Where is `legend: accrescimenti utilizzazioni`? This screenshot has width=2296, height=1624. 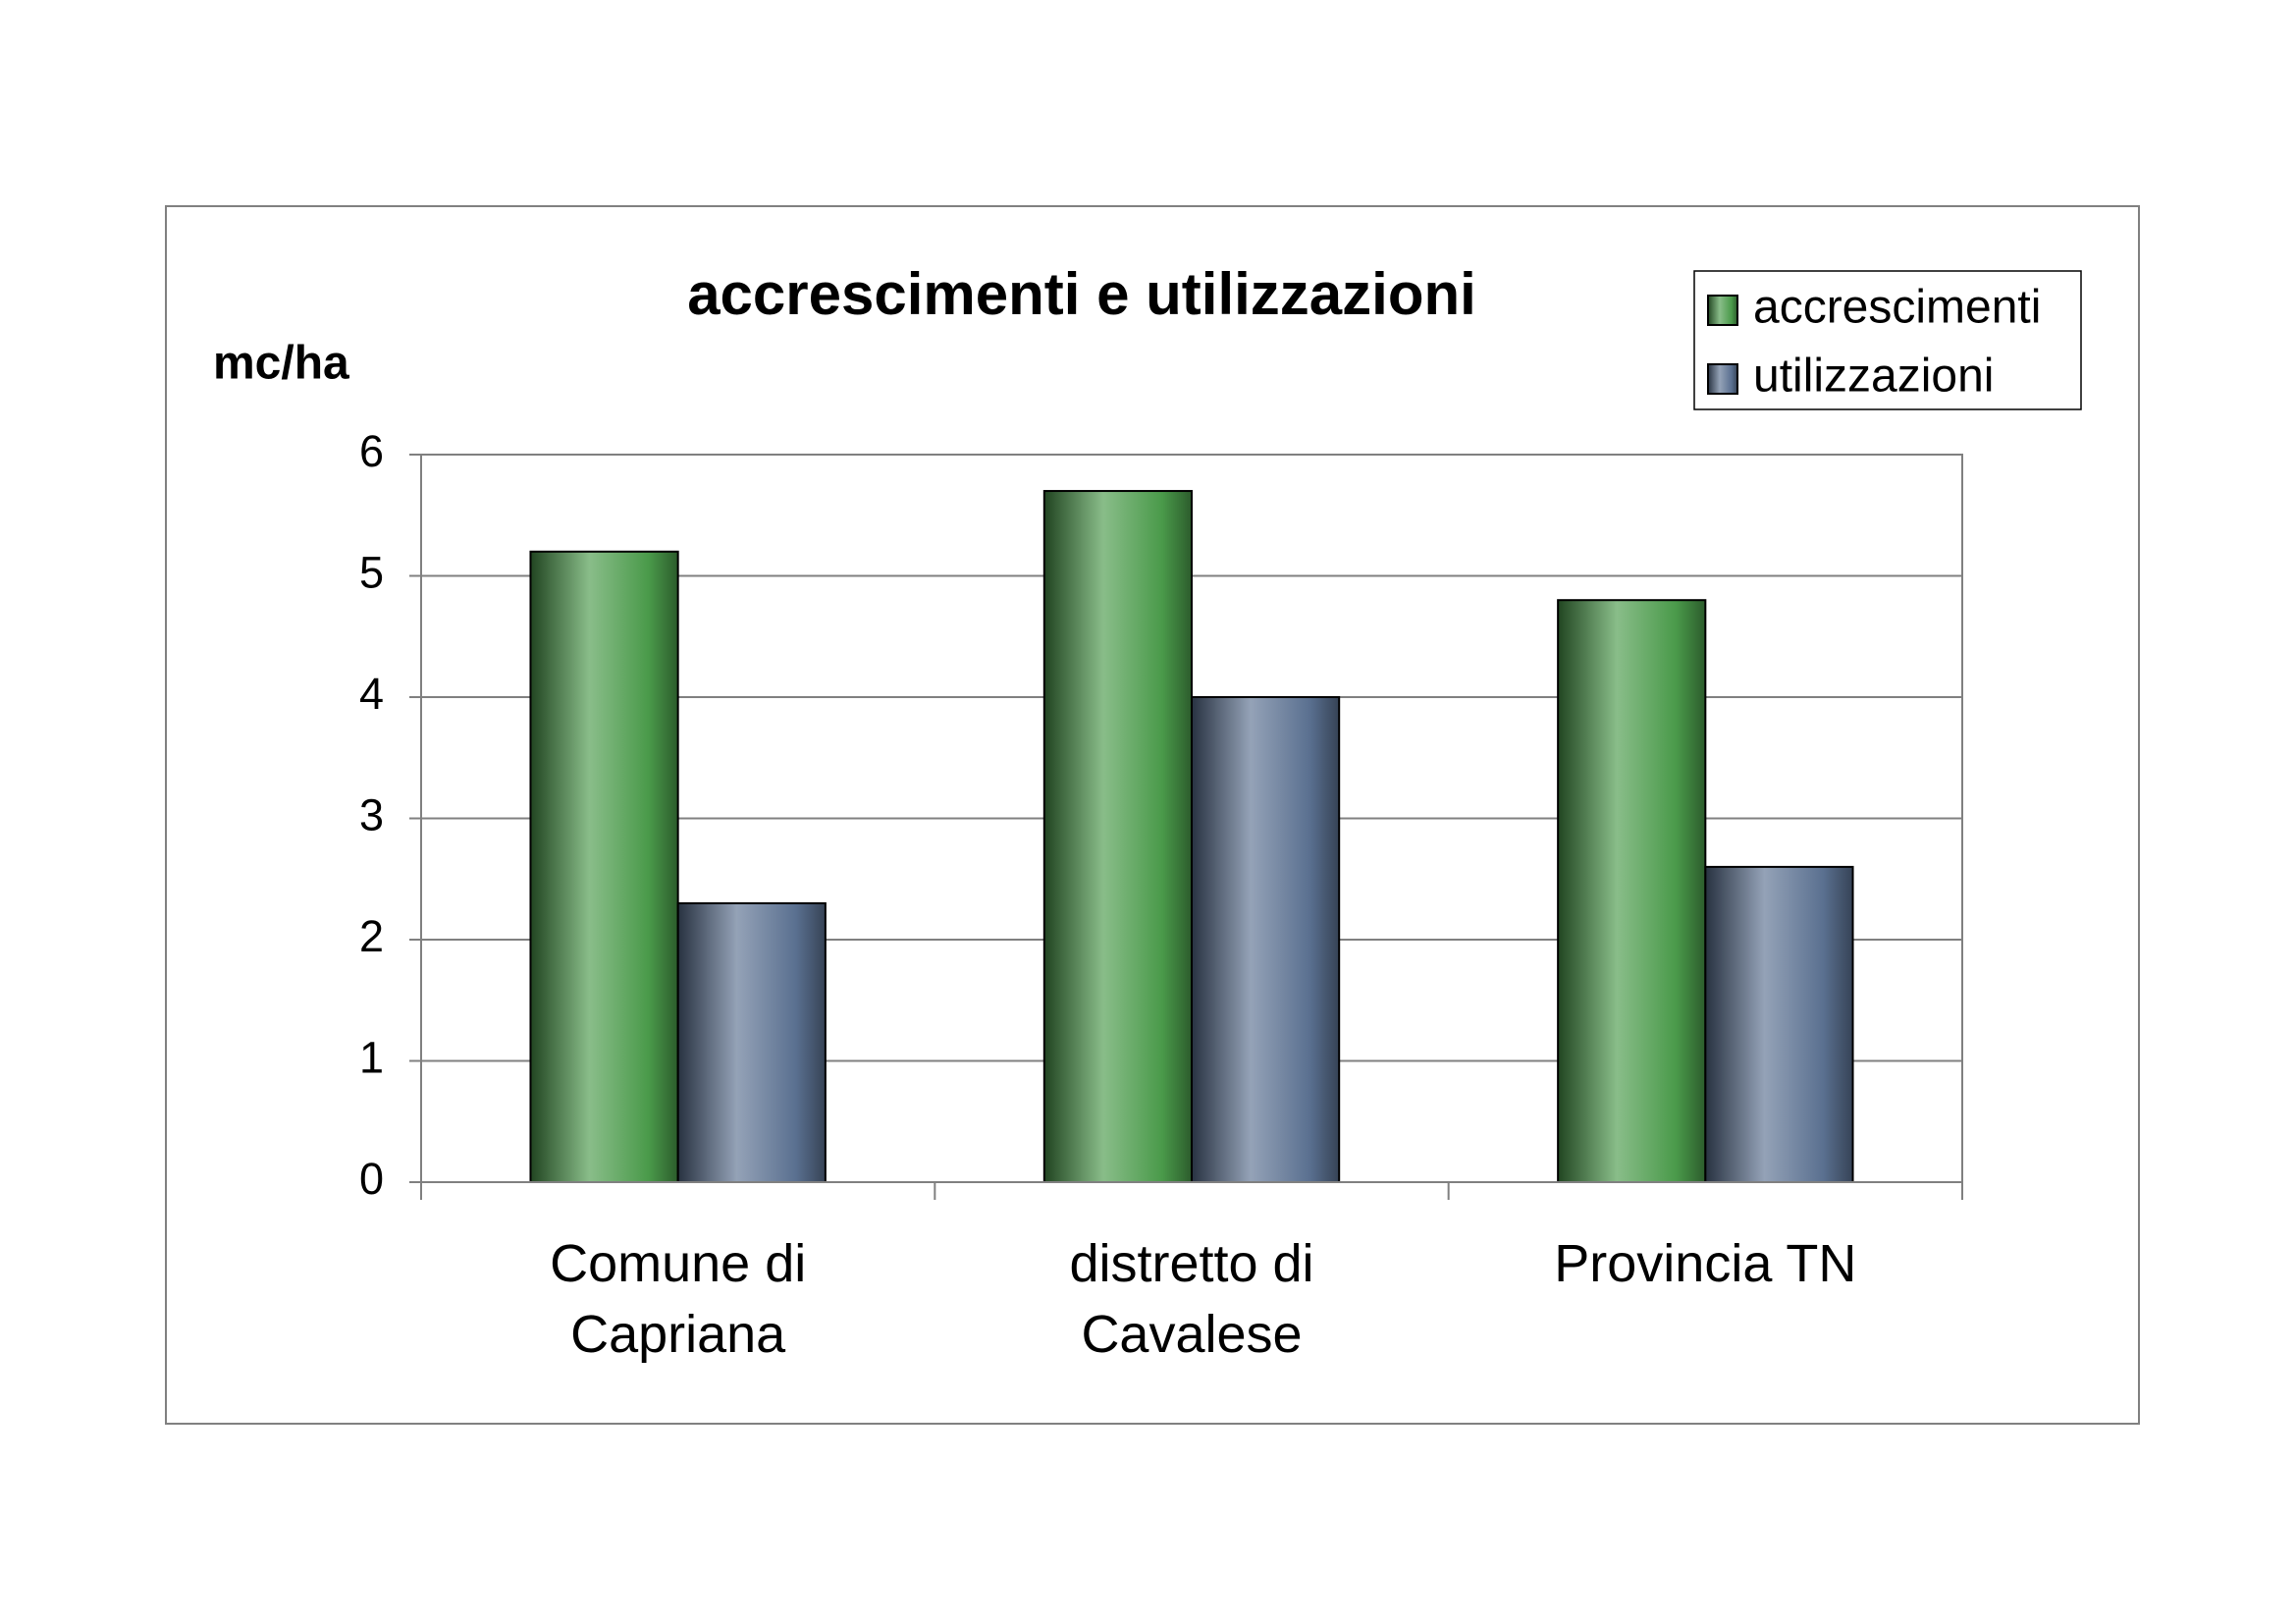 legend: accrescimenti utilizzazioni is located at coordinates (1887, 340).